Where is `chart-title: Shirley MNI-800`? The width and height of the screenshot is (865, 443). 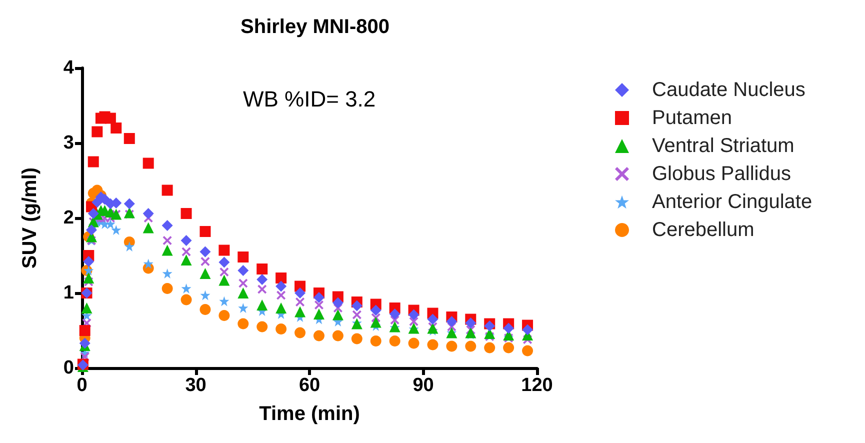
chart-title: Shirley MNI-800 is located at coordinates (315, 27).